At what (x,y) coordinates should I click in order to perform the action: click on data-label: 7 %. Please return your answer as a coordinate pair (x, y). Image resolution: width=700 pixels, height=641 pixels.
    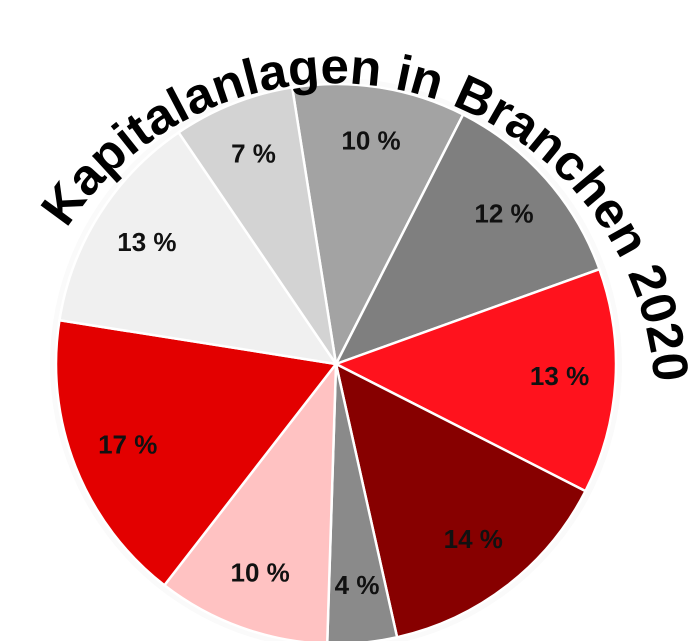
    Looking at the image, I should click on (253, 154).